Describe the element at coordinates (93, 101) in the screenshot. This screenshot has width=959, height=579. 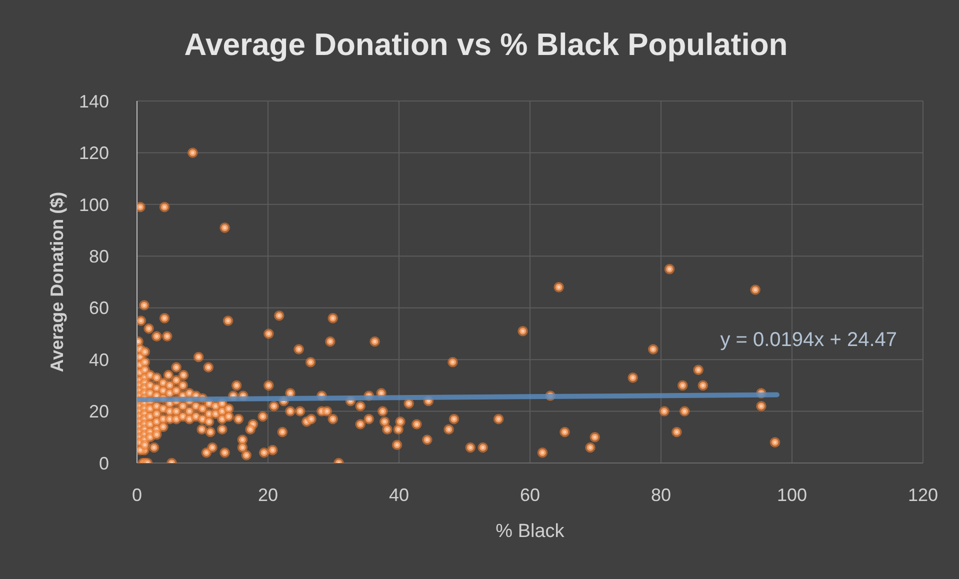
I see `y-tick-label: 140` at that location.